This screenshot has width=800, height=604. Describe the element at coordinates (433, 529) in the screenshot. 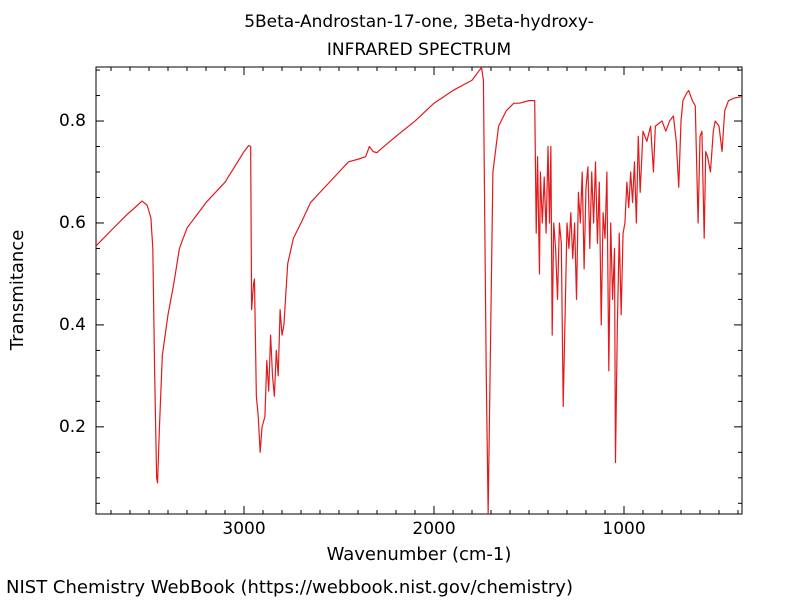

I see `x-tick-label: 2000` at that location.